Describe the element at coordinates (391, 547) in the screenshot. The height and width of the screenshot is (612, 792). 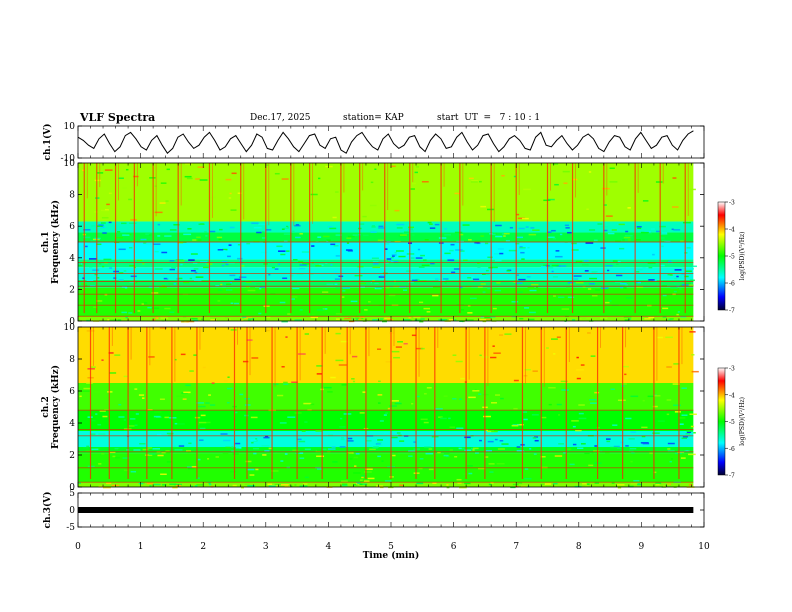
I see `x-tick-label: 5` at that location.